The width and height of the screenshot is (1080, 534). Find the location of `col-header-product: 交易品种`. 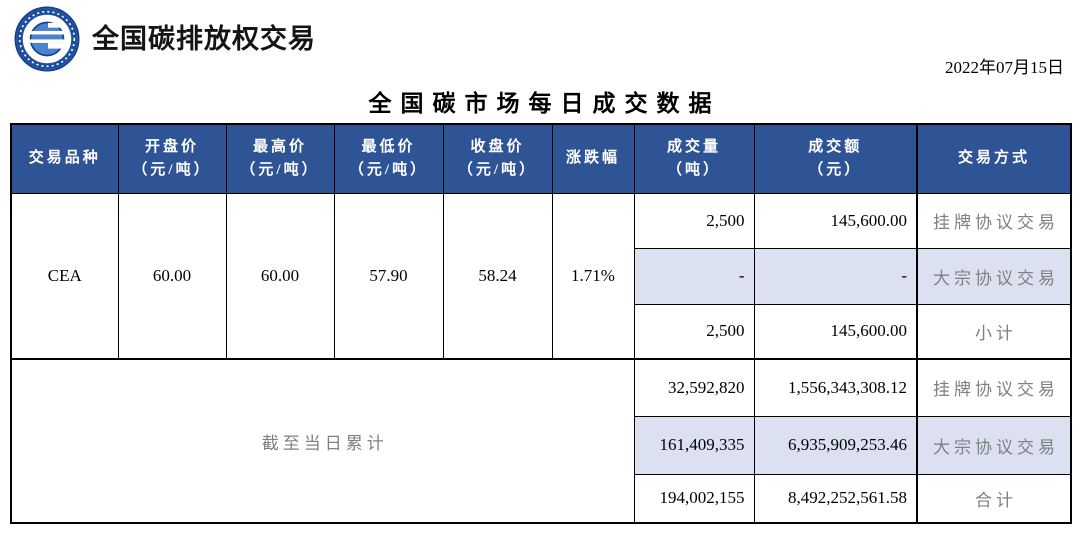

col-header-product: 交易品种 is located at coordinates (64, 158).